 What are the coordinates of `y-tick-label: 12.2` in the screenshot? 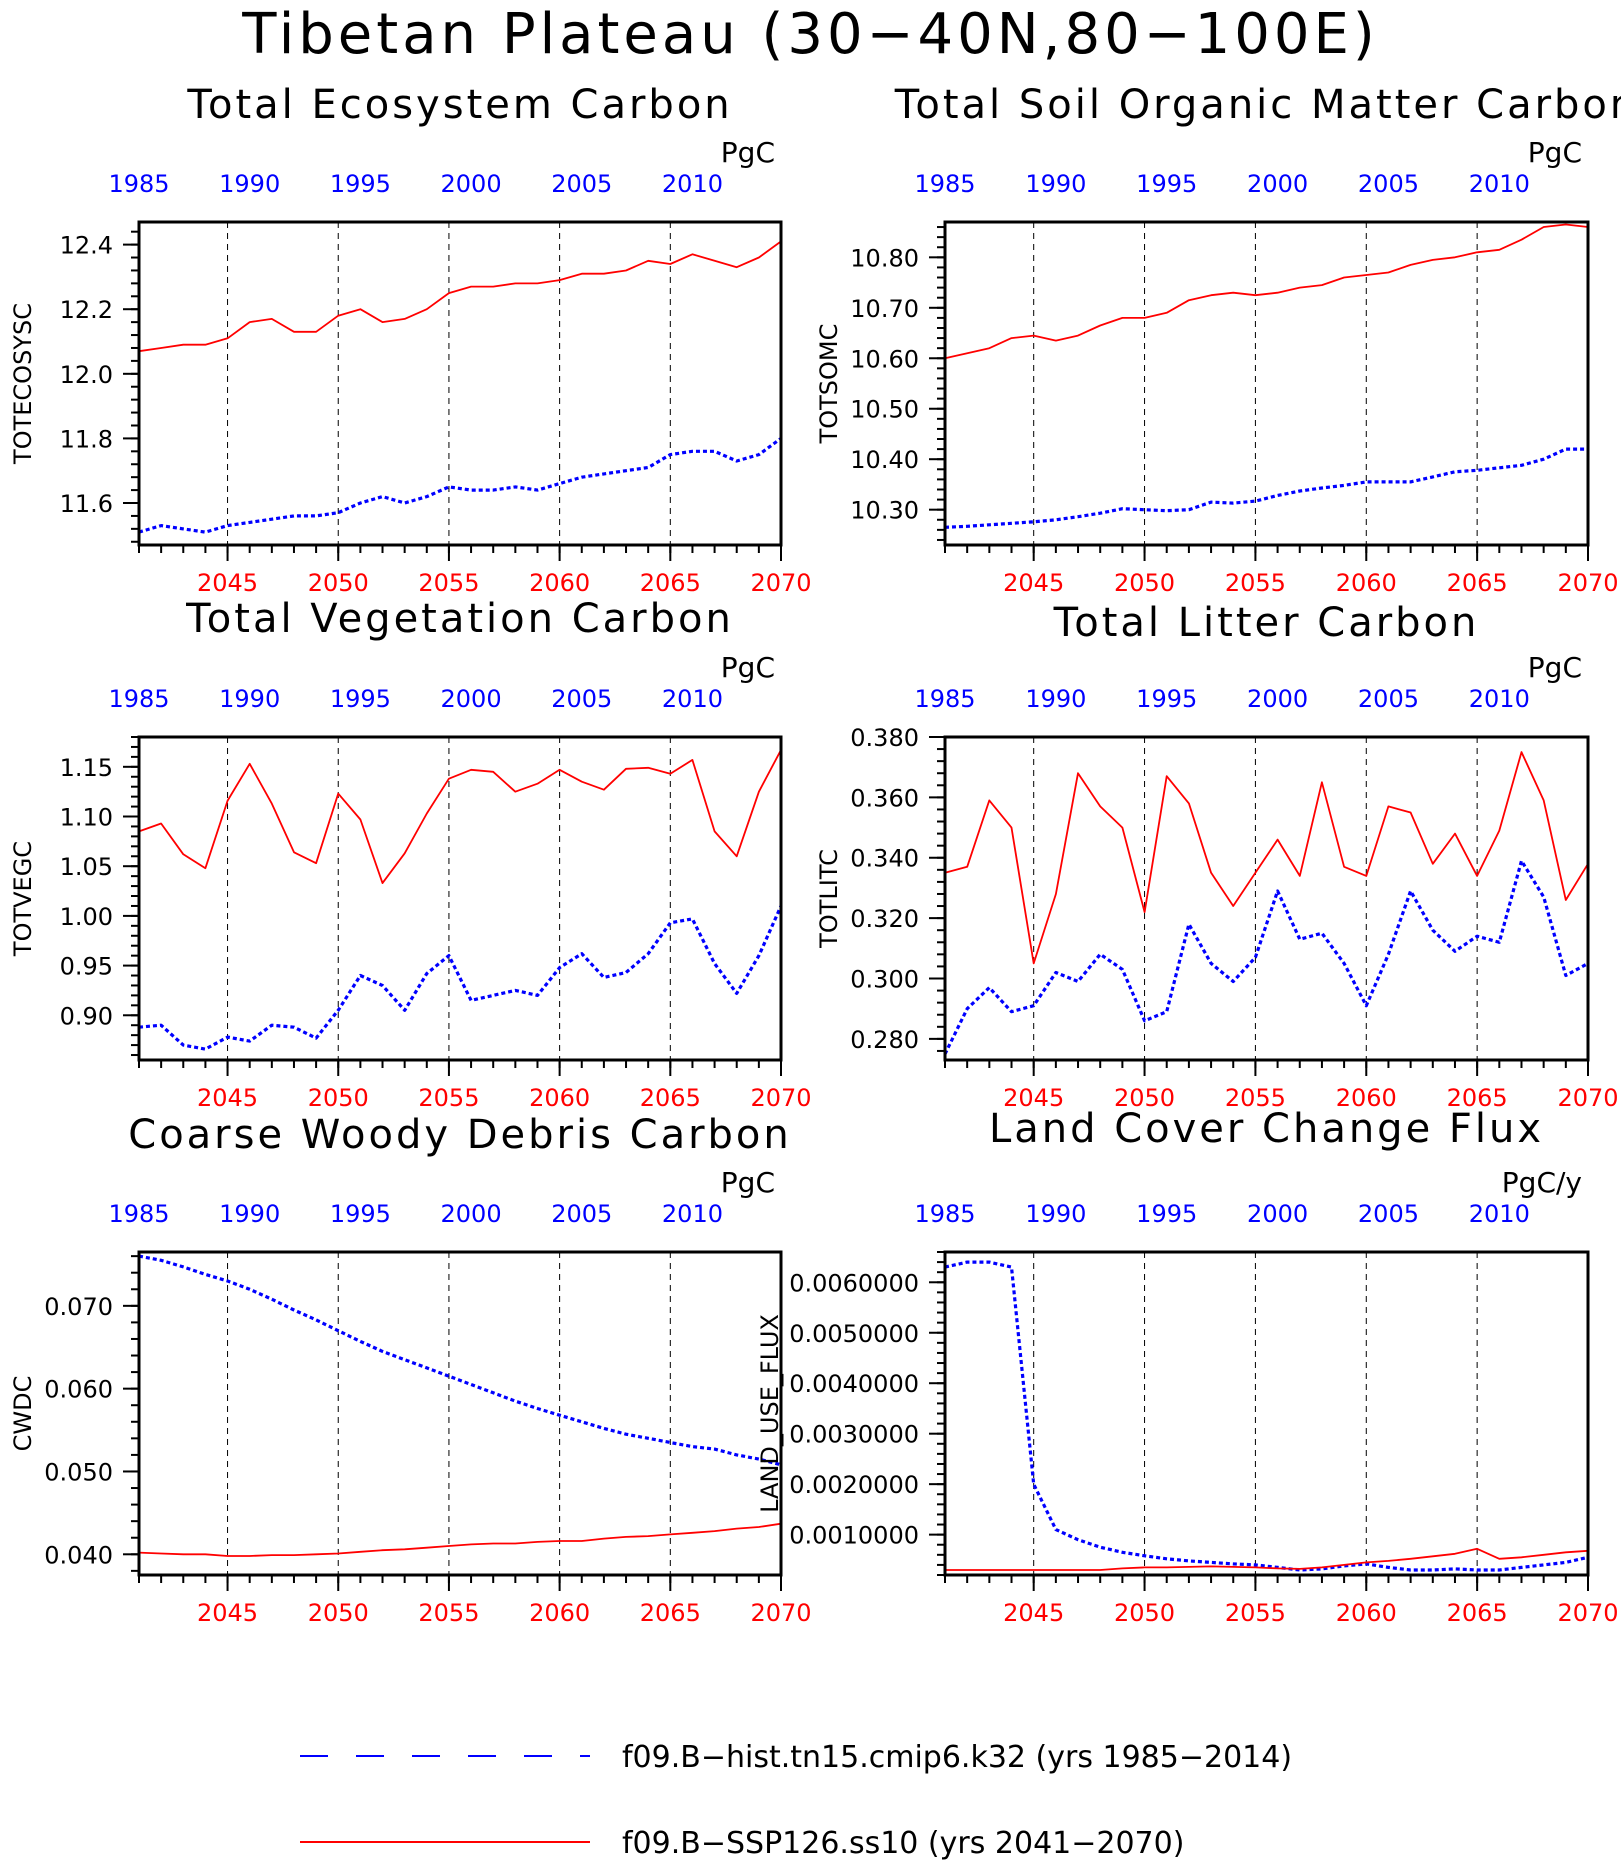 It's located at (86, 310).